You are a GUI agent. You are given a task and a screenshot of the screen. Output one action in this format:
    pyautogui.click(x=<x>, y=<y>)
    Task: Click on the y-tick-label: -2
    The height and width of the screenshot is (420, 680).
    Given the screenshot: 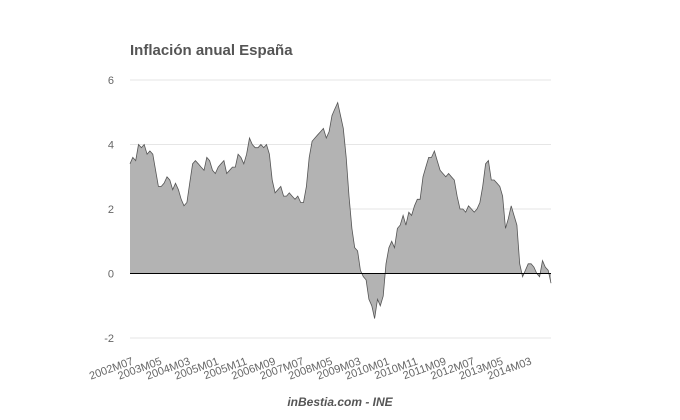 What is the action you would take?
    pyautogui.click(x=109, y=339)
    